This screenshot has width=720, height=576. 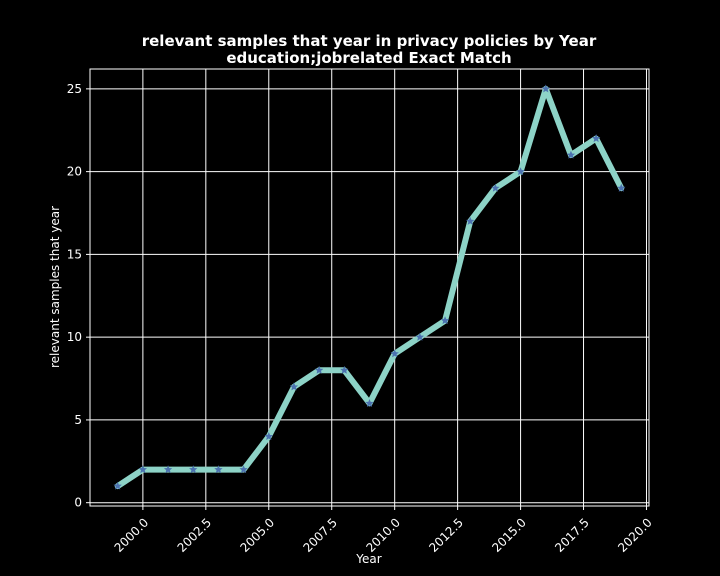 What do you see at coordinates (368, 58) in the screenshot?
I see `chart-subtitle: education;jobrelated Exact Match` at bounding box center [368, 58].